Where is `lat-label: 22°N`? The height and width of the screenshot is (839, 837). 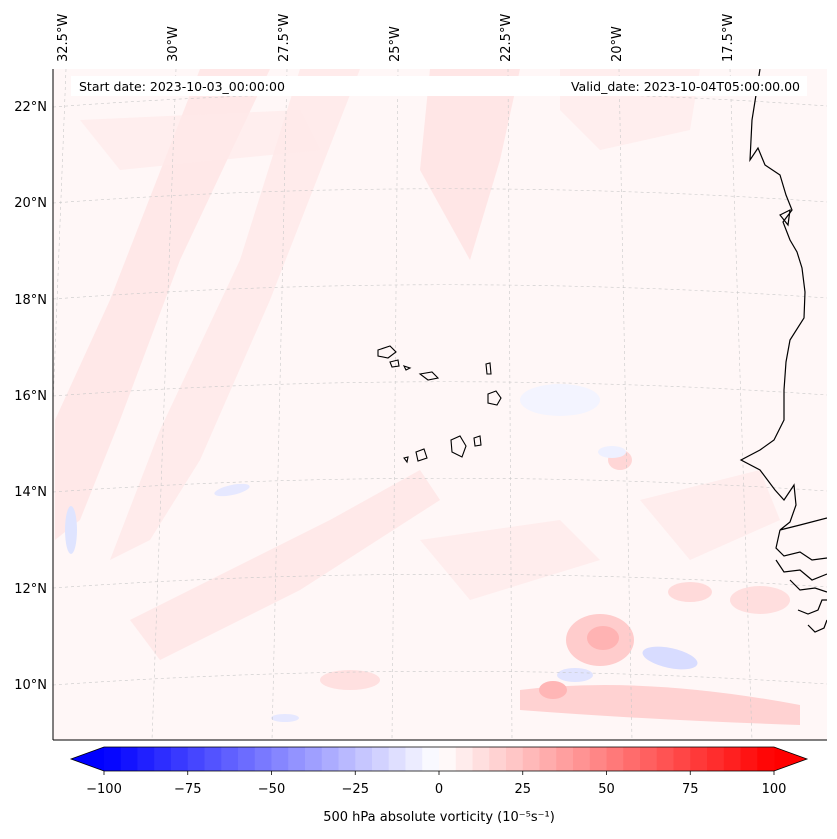 lat-label: 22°N is located at coordinates (30, 107).